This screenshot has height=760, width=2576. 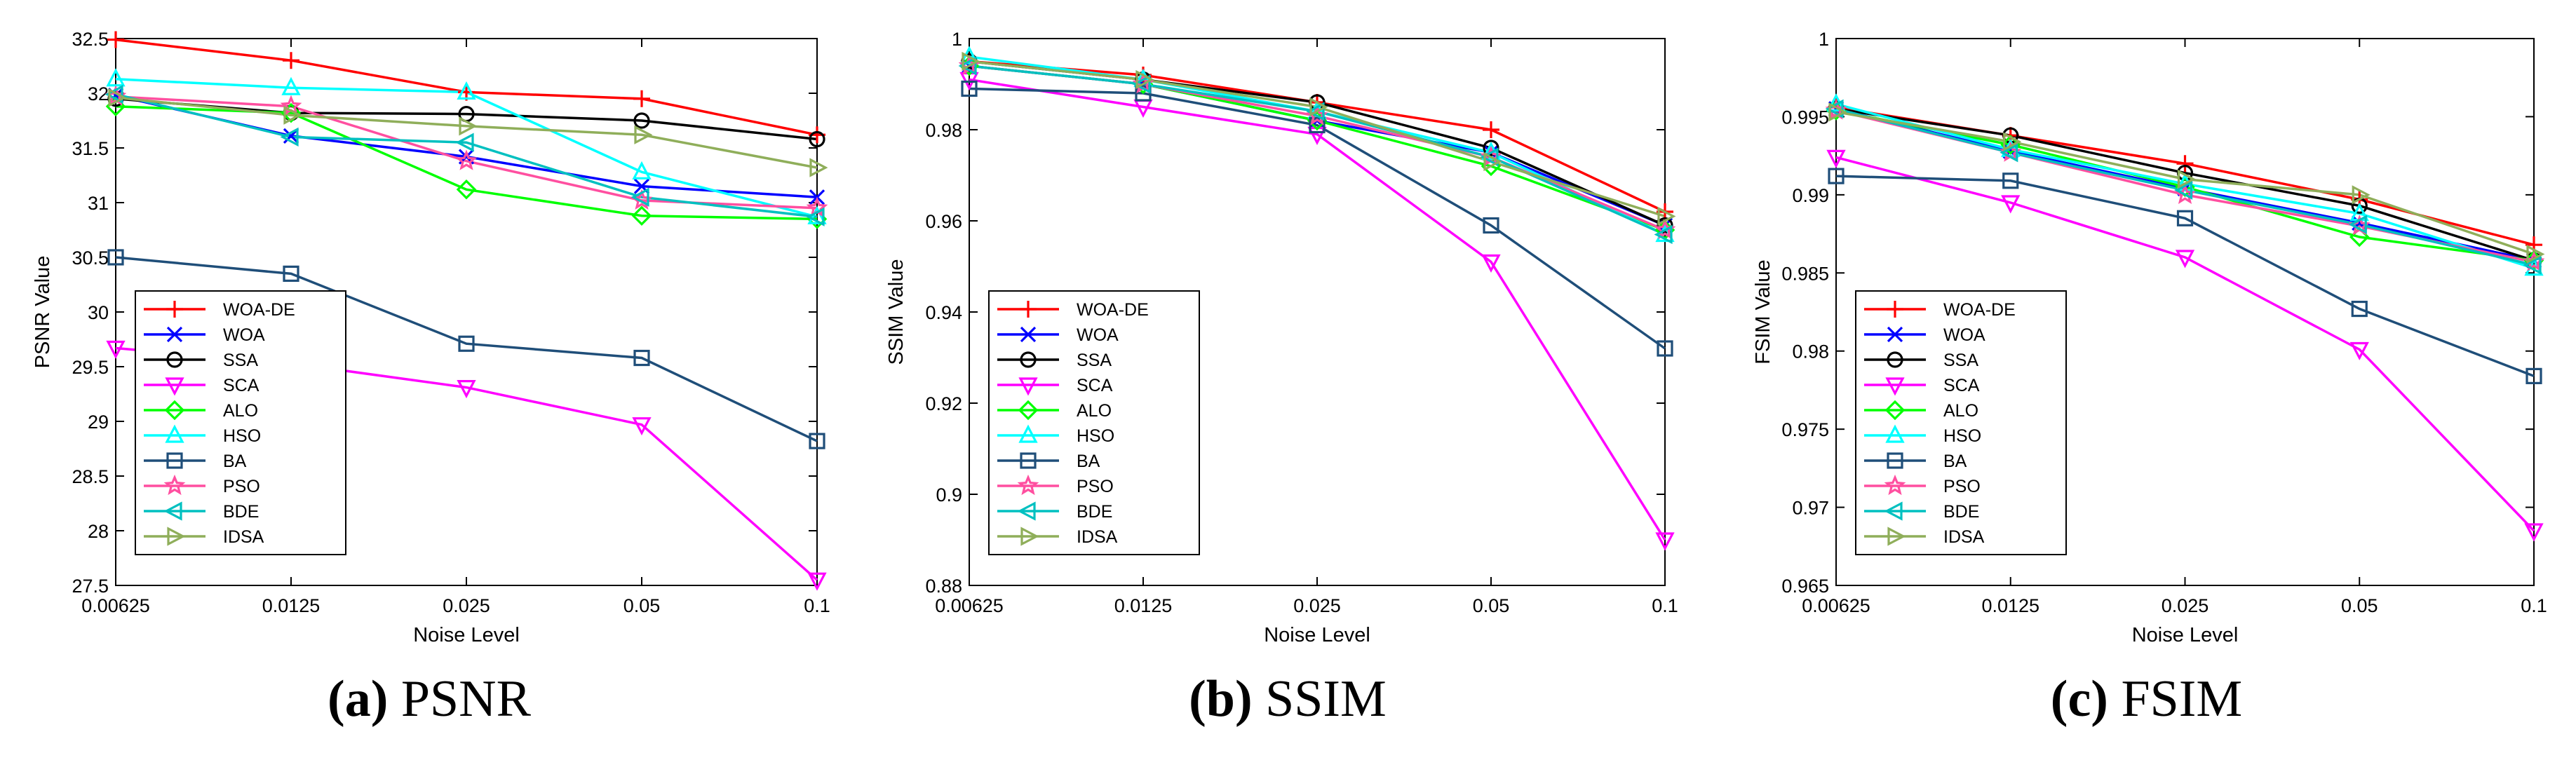 I want to click on ssim-point-sca, so click(x=1491, y=264).